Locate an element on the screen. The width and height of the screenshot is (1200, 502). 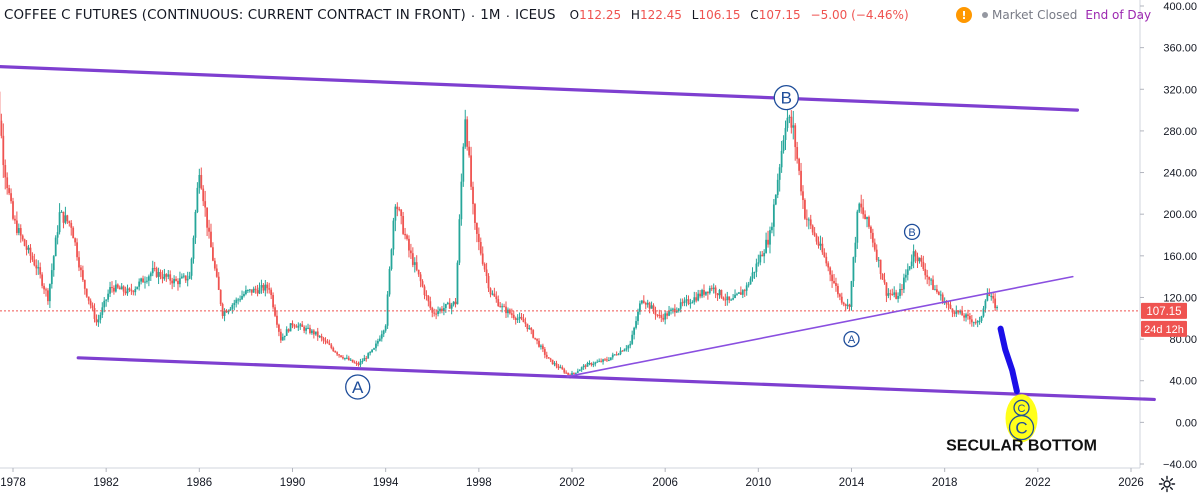
data-mode-label: End of Day is located at coordinates (1118, 15).